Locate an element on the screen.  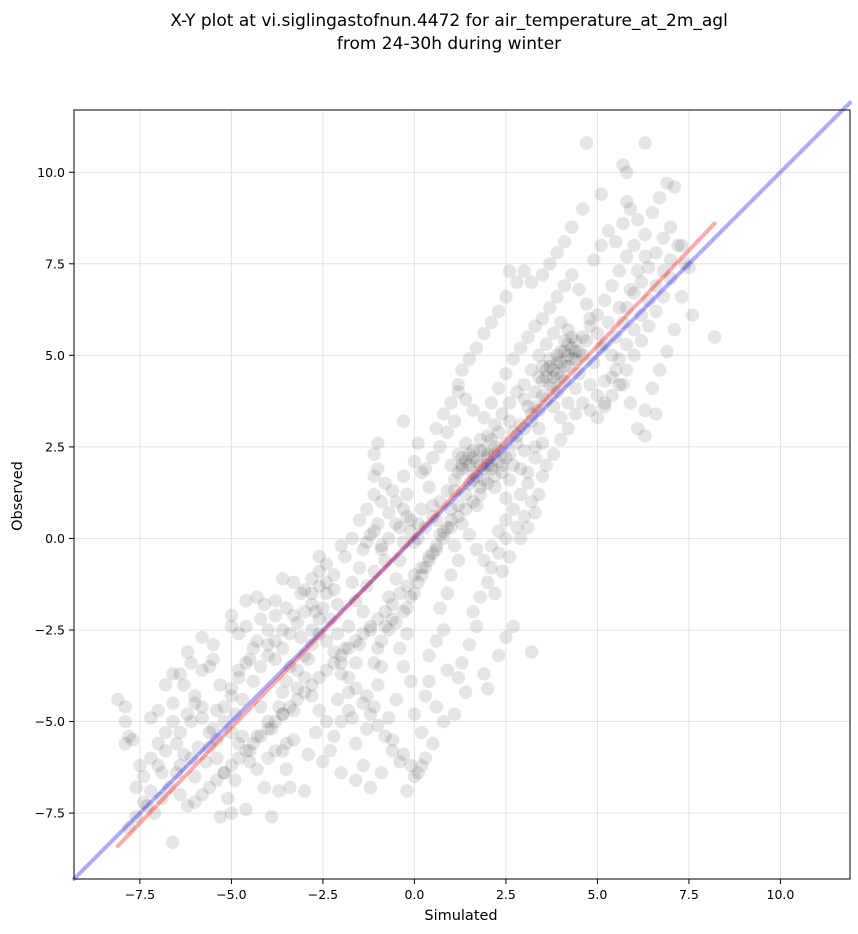
x-tick-label: −2.5 is located at coordinates (323, 894).